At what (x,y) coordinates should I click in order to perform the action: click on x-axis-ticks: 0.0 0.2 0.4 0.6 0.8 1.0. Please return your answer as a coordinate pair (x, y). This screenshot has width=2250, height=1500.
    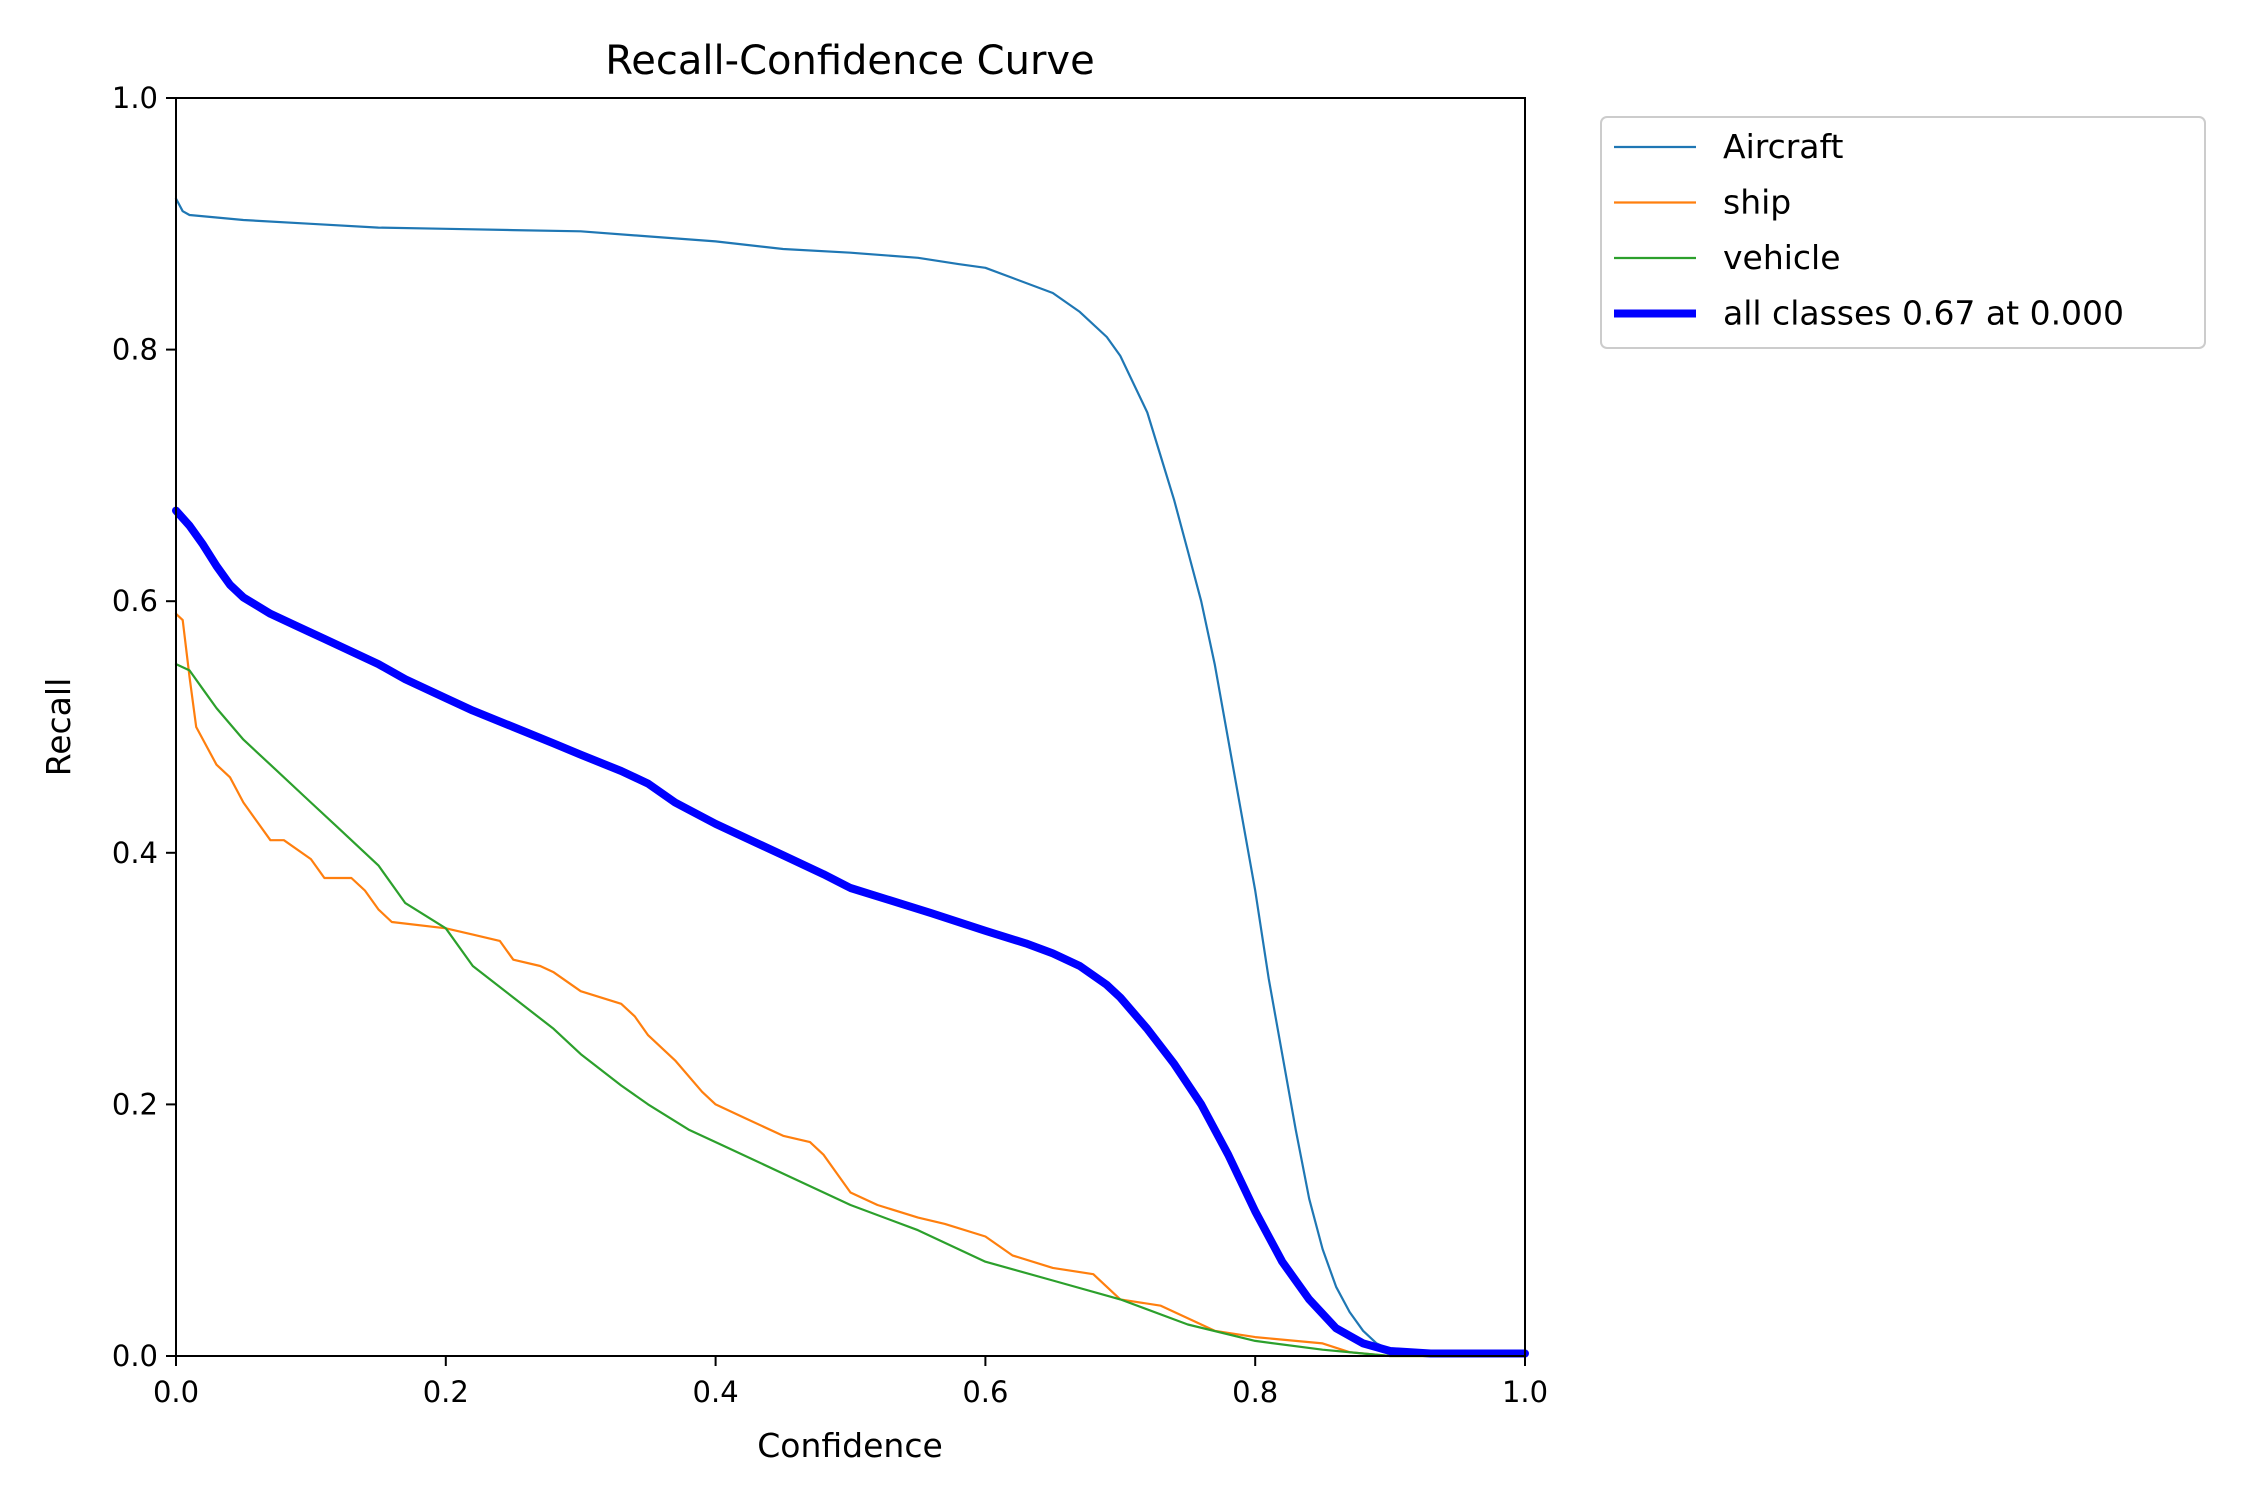
    Looking at the image, I should click on (850, 1382).